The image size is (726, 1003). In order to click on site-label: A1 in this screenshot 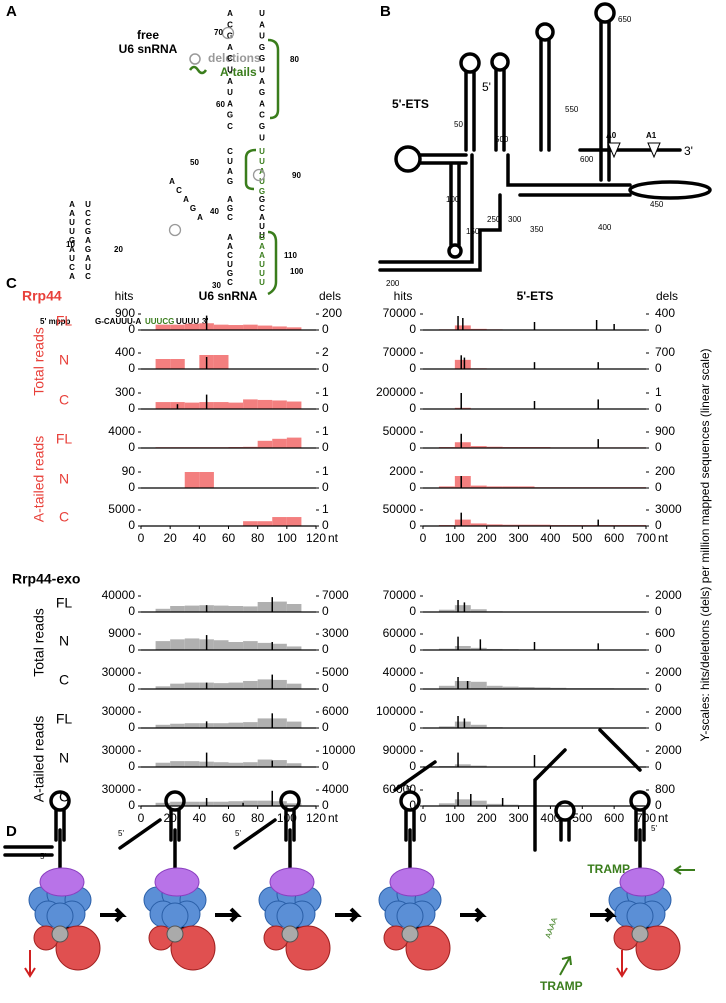, I will do `click(651, 135)`.